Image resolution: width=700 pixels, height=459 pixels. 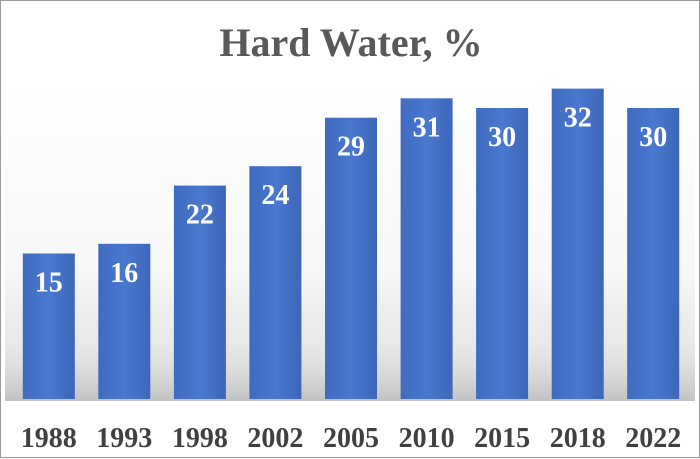 I want to click on bar-value-label: 16, so click(x=124, y=273).